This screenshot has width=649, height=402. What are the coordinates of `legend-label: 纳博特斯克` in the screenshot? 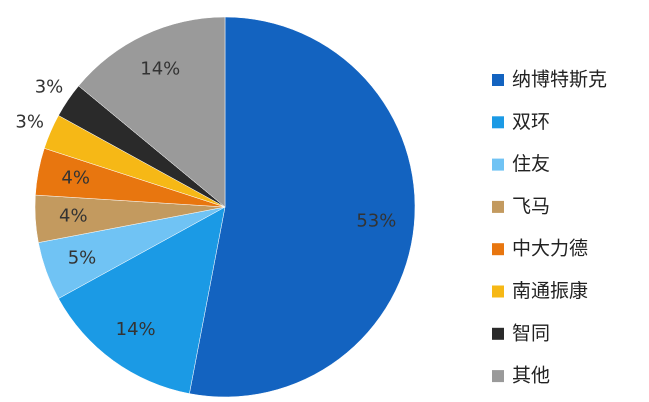 It's located at (559, 80).